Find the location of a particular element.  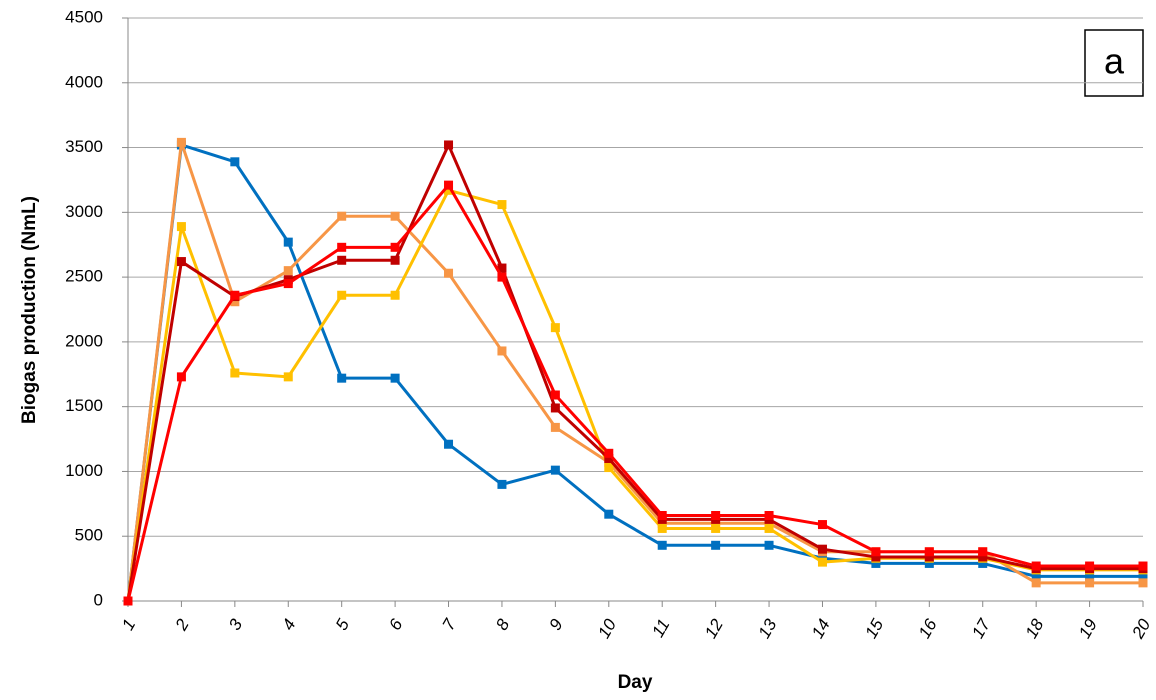

annotation-box is located at coordinates (1114, 63).